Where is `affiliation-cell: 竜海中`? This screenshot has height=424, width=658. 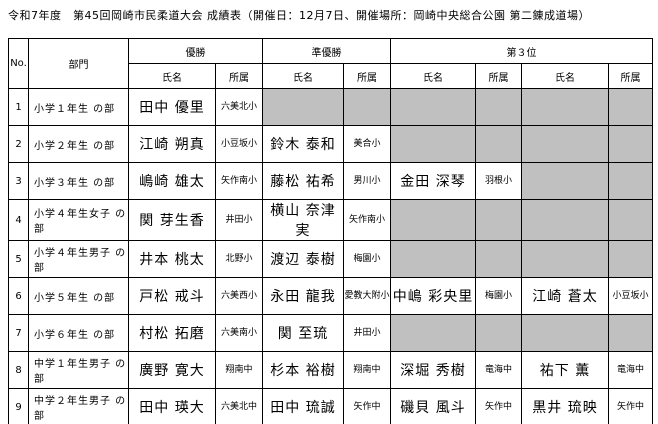
affiliation-cell: 竜海中 is located at coordinates (630, 370).